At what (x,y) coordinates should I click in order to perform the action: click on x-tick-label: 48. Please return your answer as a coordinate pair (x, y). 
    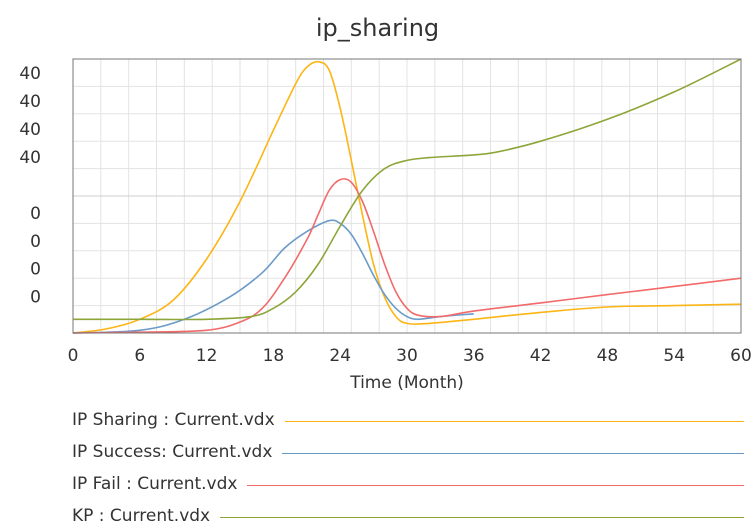
    Looking at the image, I should click on (608, 356).